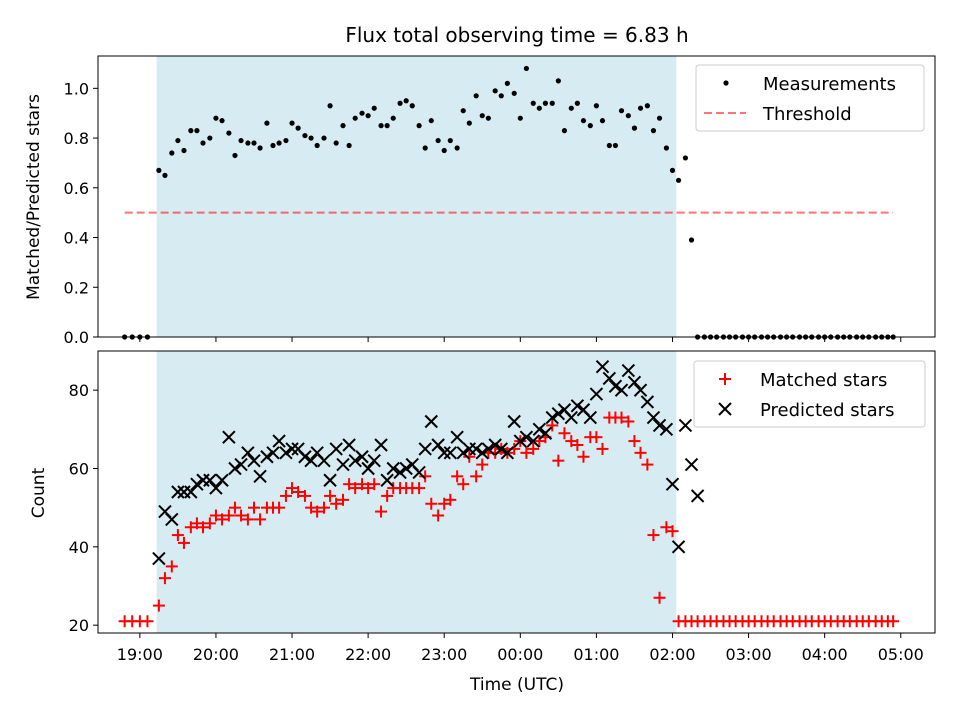 The height and width of the screenshot is (720, 960). What do you see at coordinates (823, 380) in the screenshot?
I see `legend-matched-label: Matched stars` at bounding box center [823, 380].